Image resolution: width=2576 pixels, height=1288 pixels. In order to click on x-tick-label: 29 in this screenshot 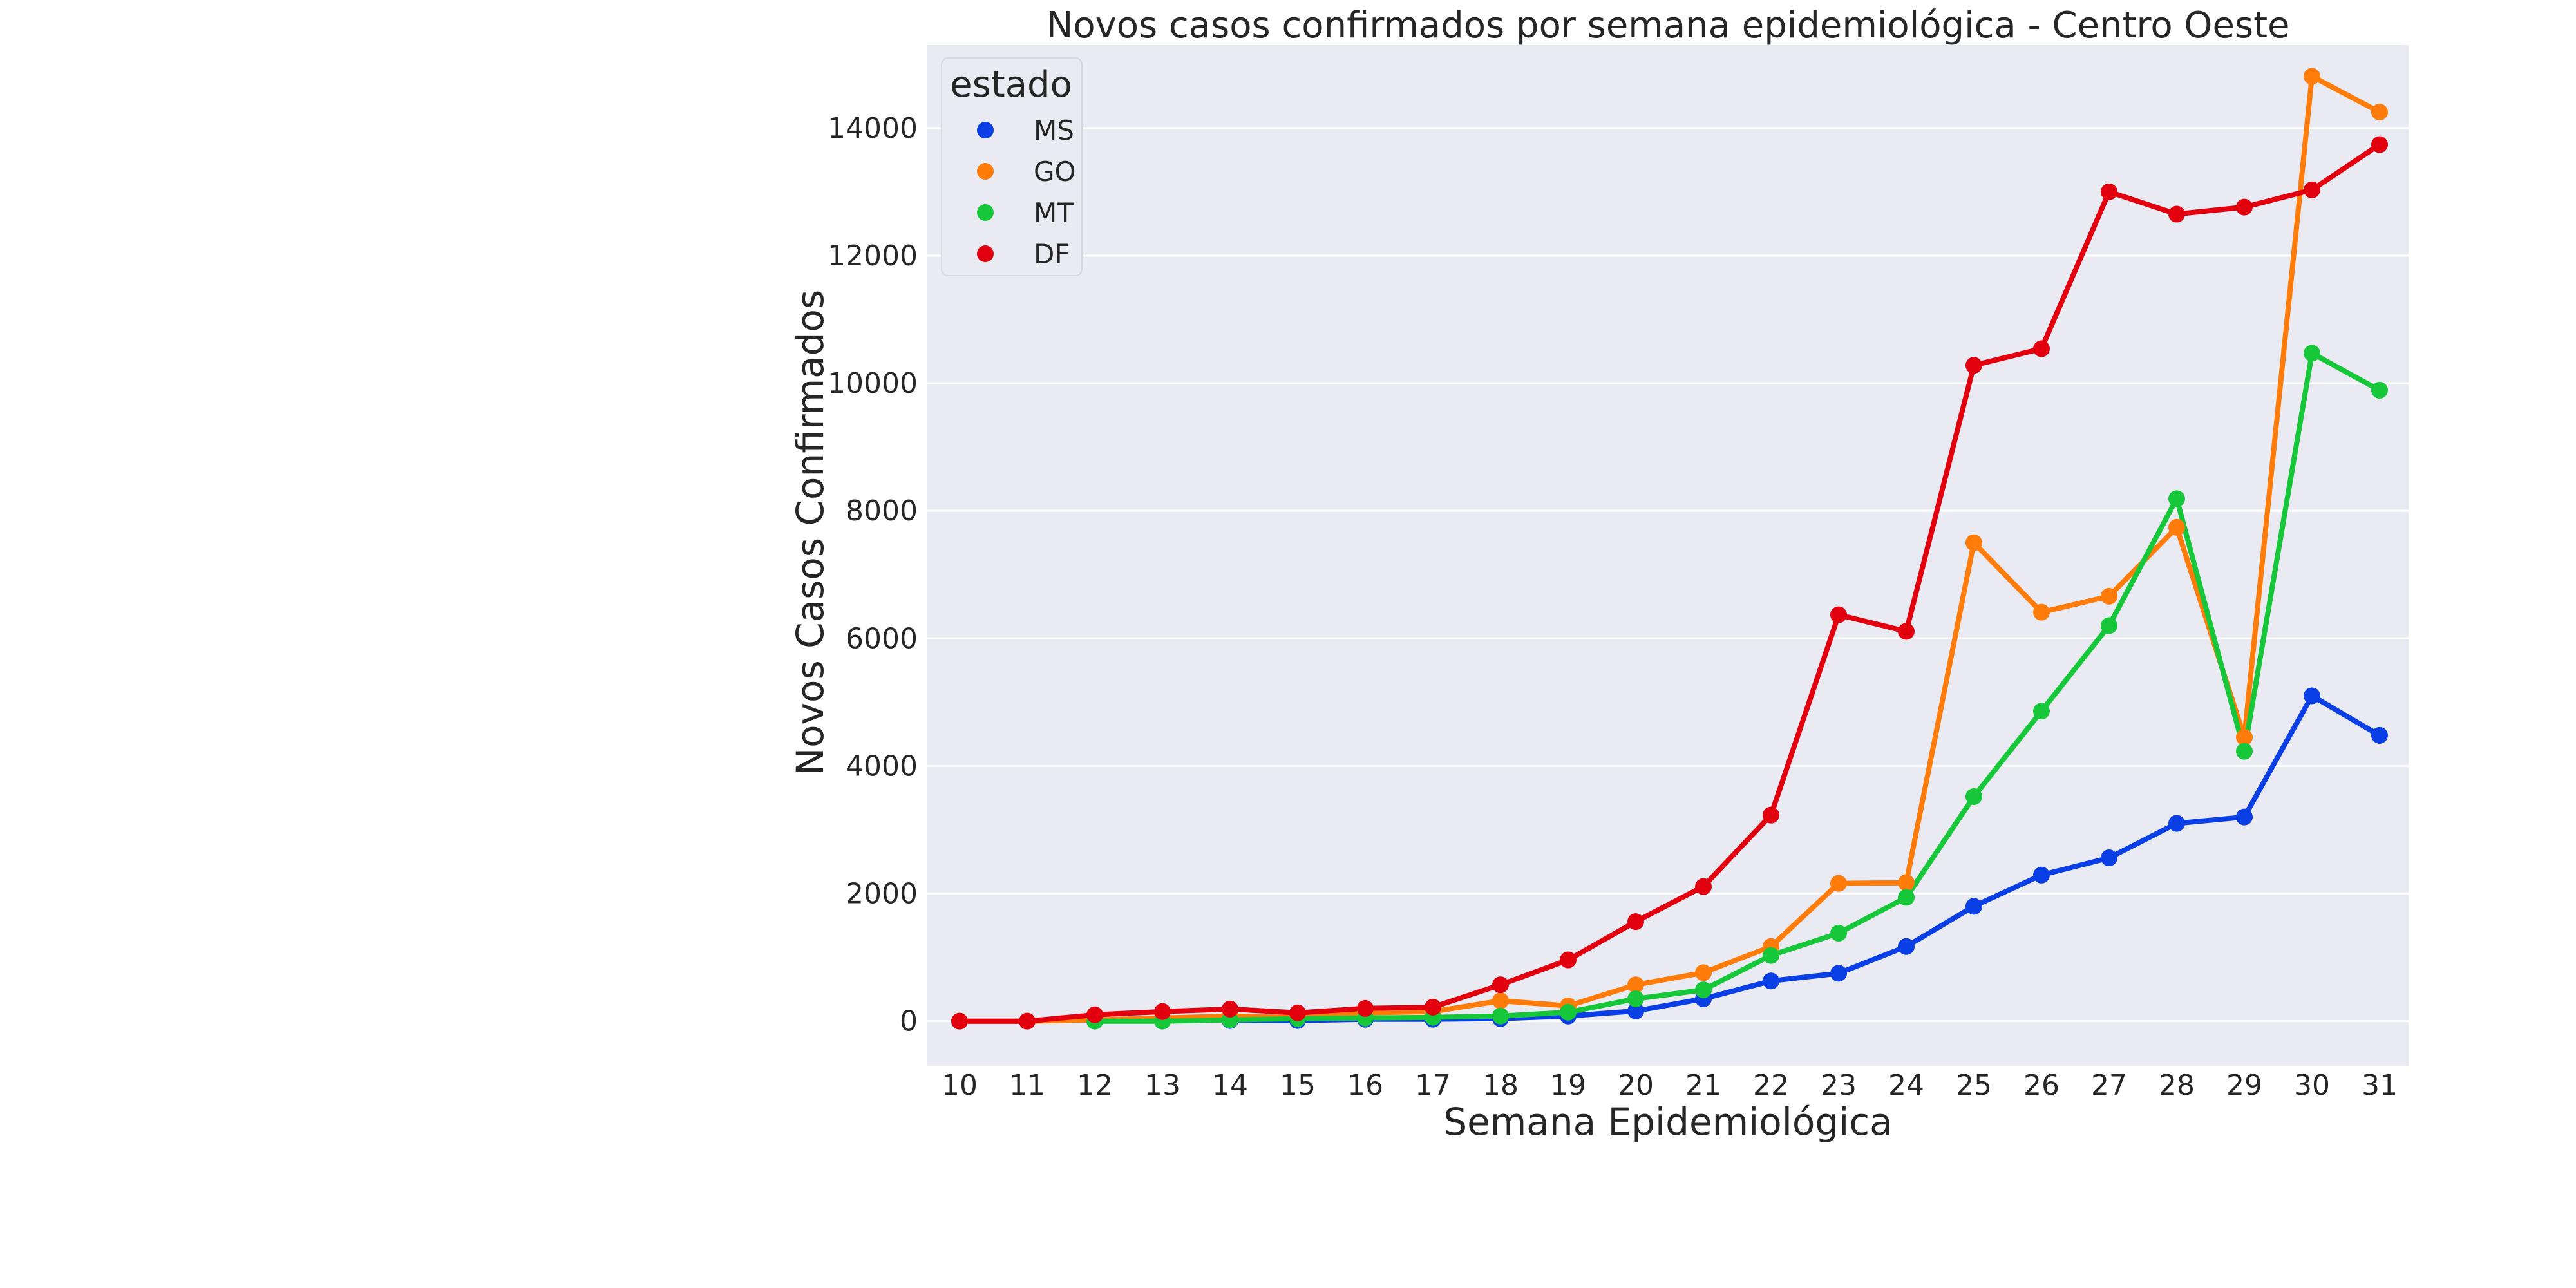, I will do `click(2244, 1085)`.